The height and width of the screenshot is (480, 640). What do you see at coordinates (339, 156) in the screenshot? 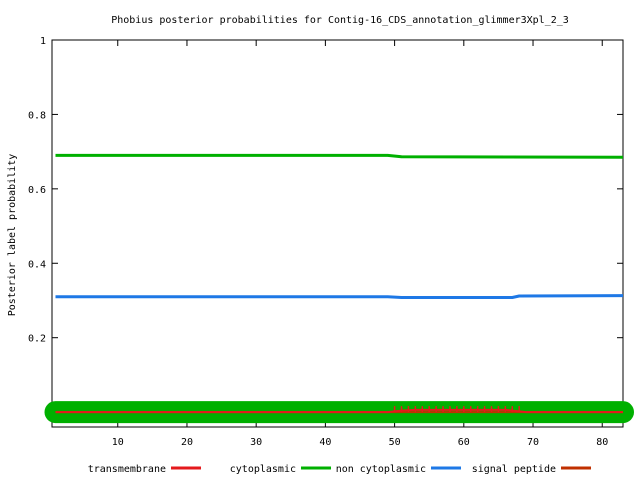
I see `series-line-upper-green` at bounding box center [339, 156].